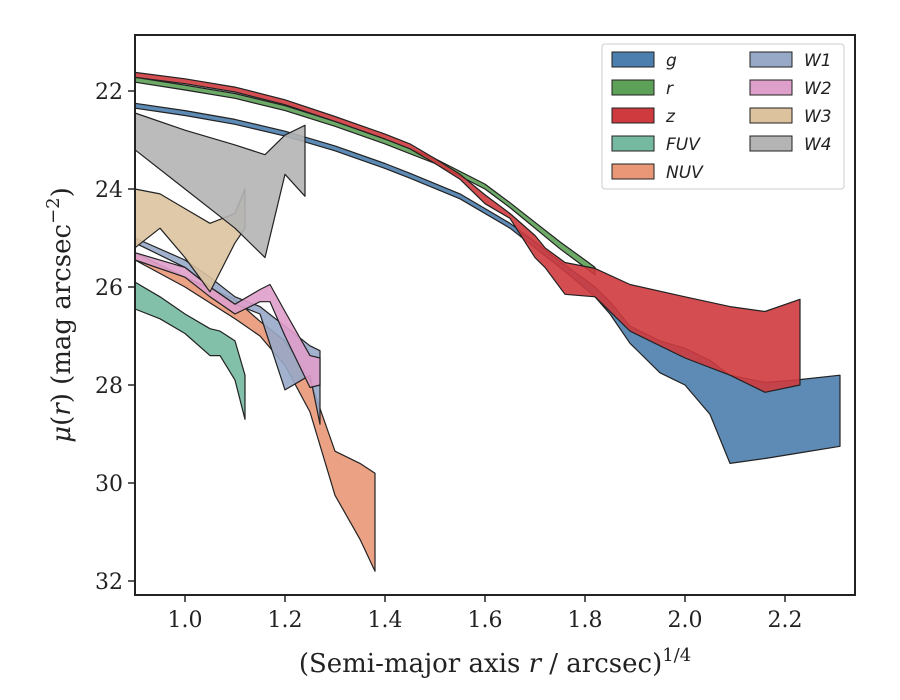  Describe the element at coordinates (685, 173) in the screenshot. I see `legend-label-nuv: NUV` at that location.